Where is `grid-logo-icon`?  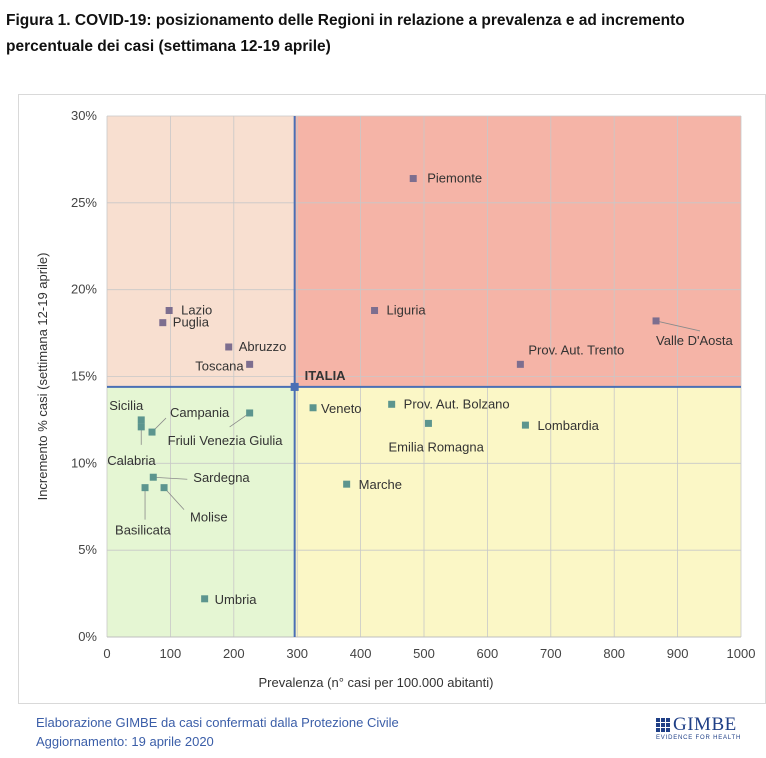
grid-logo-icon is located at coordinates (663, 725).